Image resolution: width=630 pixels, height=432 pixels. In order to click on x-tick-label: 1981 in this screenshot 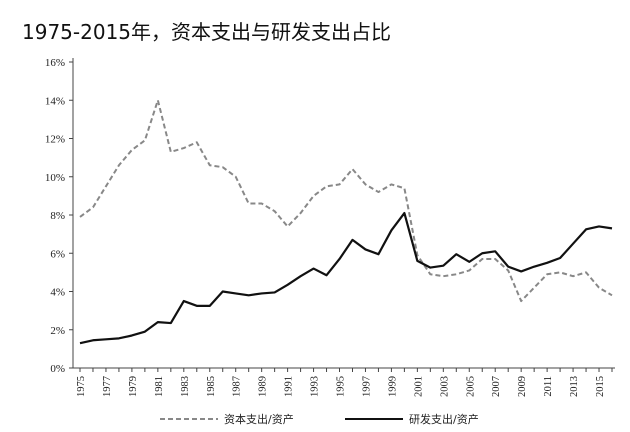, I will do `click(159, 386)`.